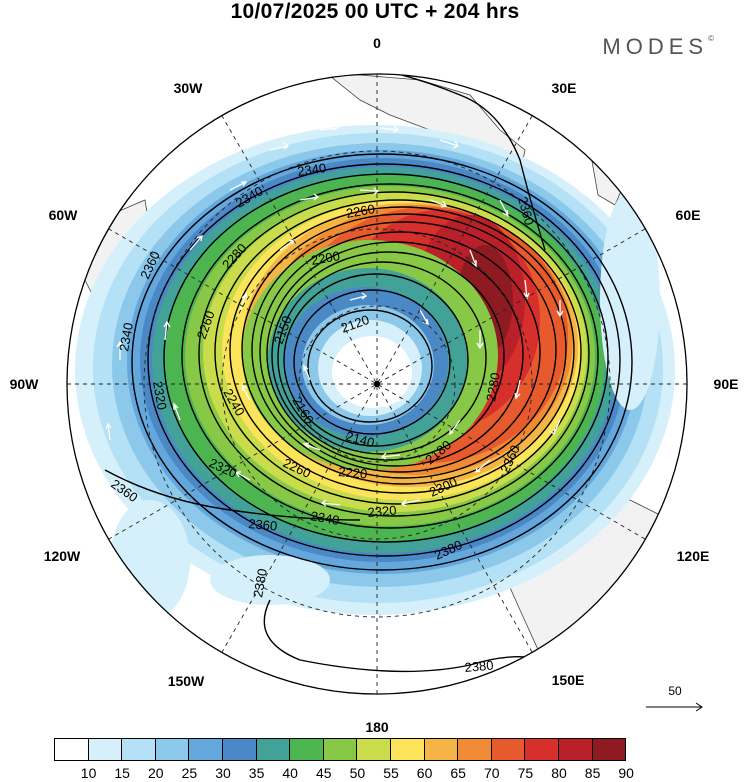 This screenshot has height=782, width=750. I want to click on contour-2380-south, so click(406, 636).